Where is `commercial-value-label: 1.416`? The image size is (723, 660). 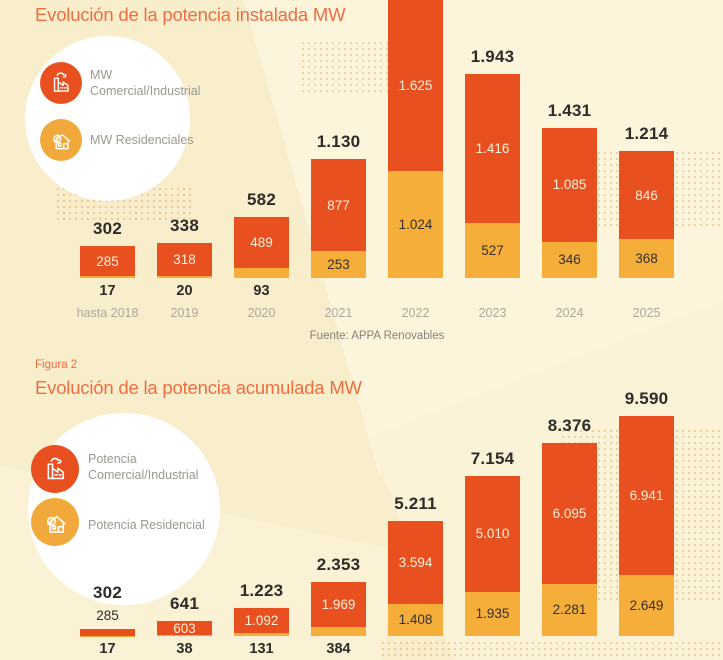 commercial-value-label: 1.416 is located at coordinates (492, 148).